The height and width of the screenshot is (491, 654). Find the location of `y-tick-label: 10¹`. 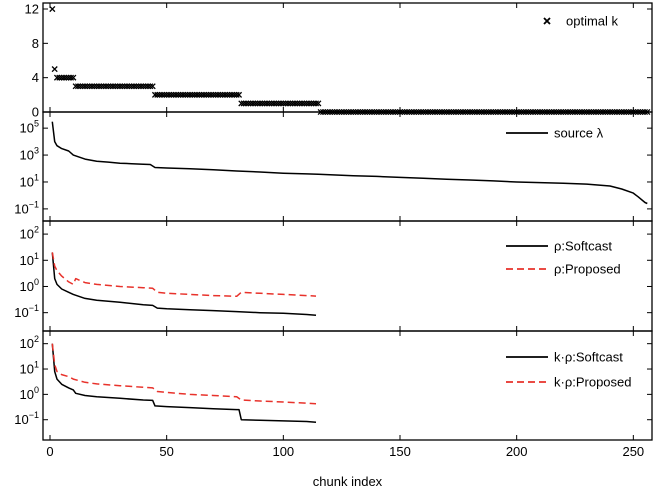

y-tick-label: 10¹ is located at coordinates (29, 180).